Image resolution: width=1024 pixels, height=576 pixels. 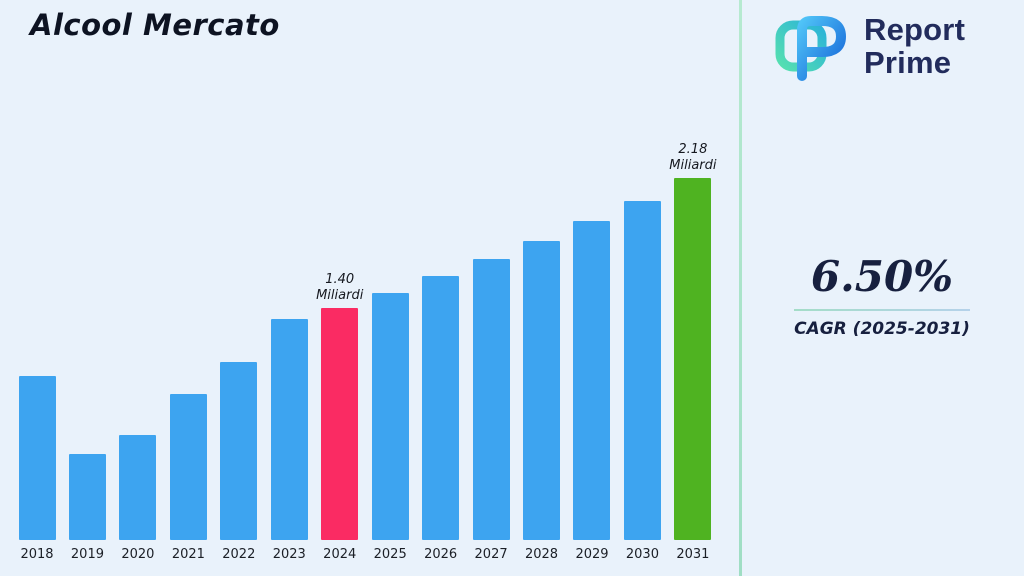 I want to click on bar-column-2030: 2030, so click(x=642, y=341).